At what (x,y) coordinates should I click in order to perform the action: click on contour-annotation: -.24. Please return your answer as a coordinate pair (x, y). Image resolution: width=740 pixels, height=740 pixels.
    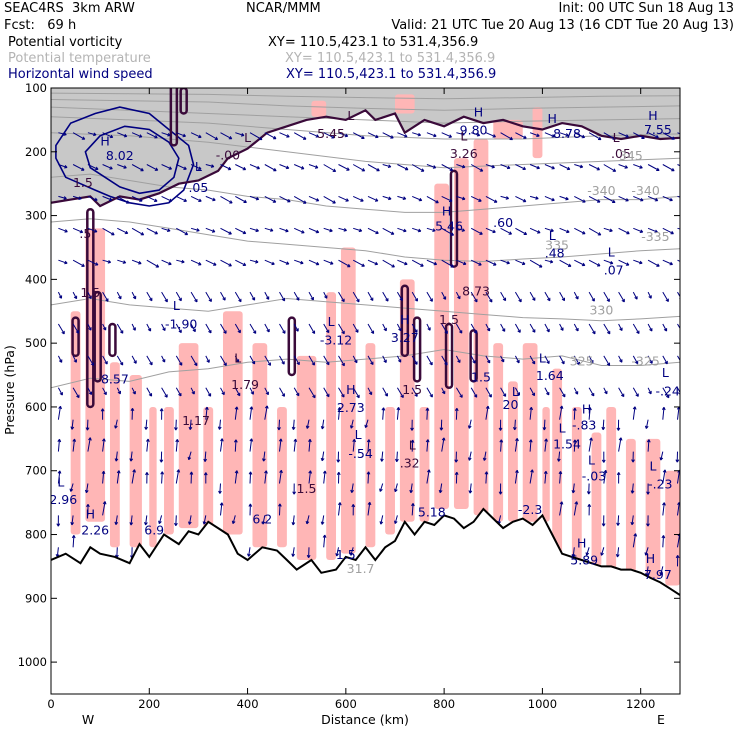
    Looking at the image, I should click on (668, 391).